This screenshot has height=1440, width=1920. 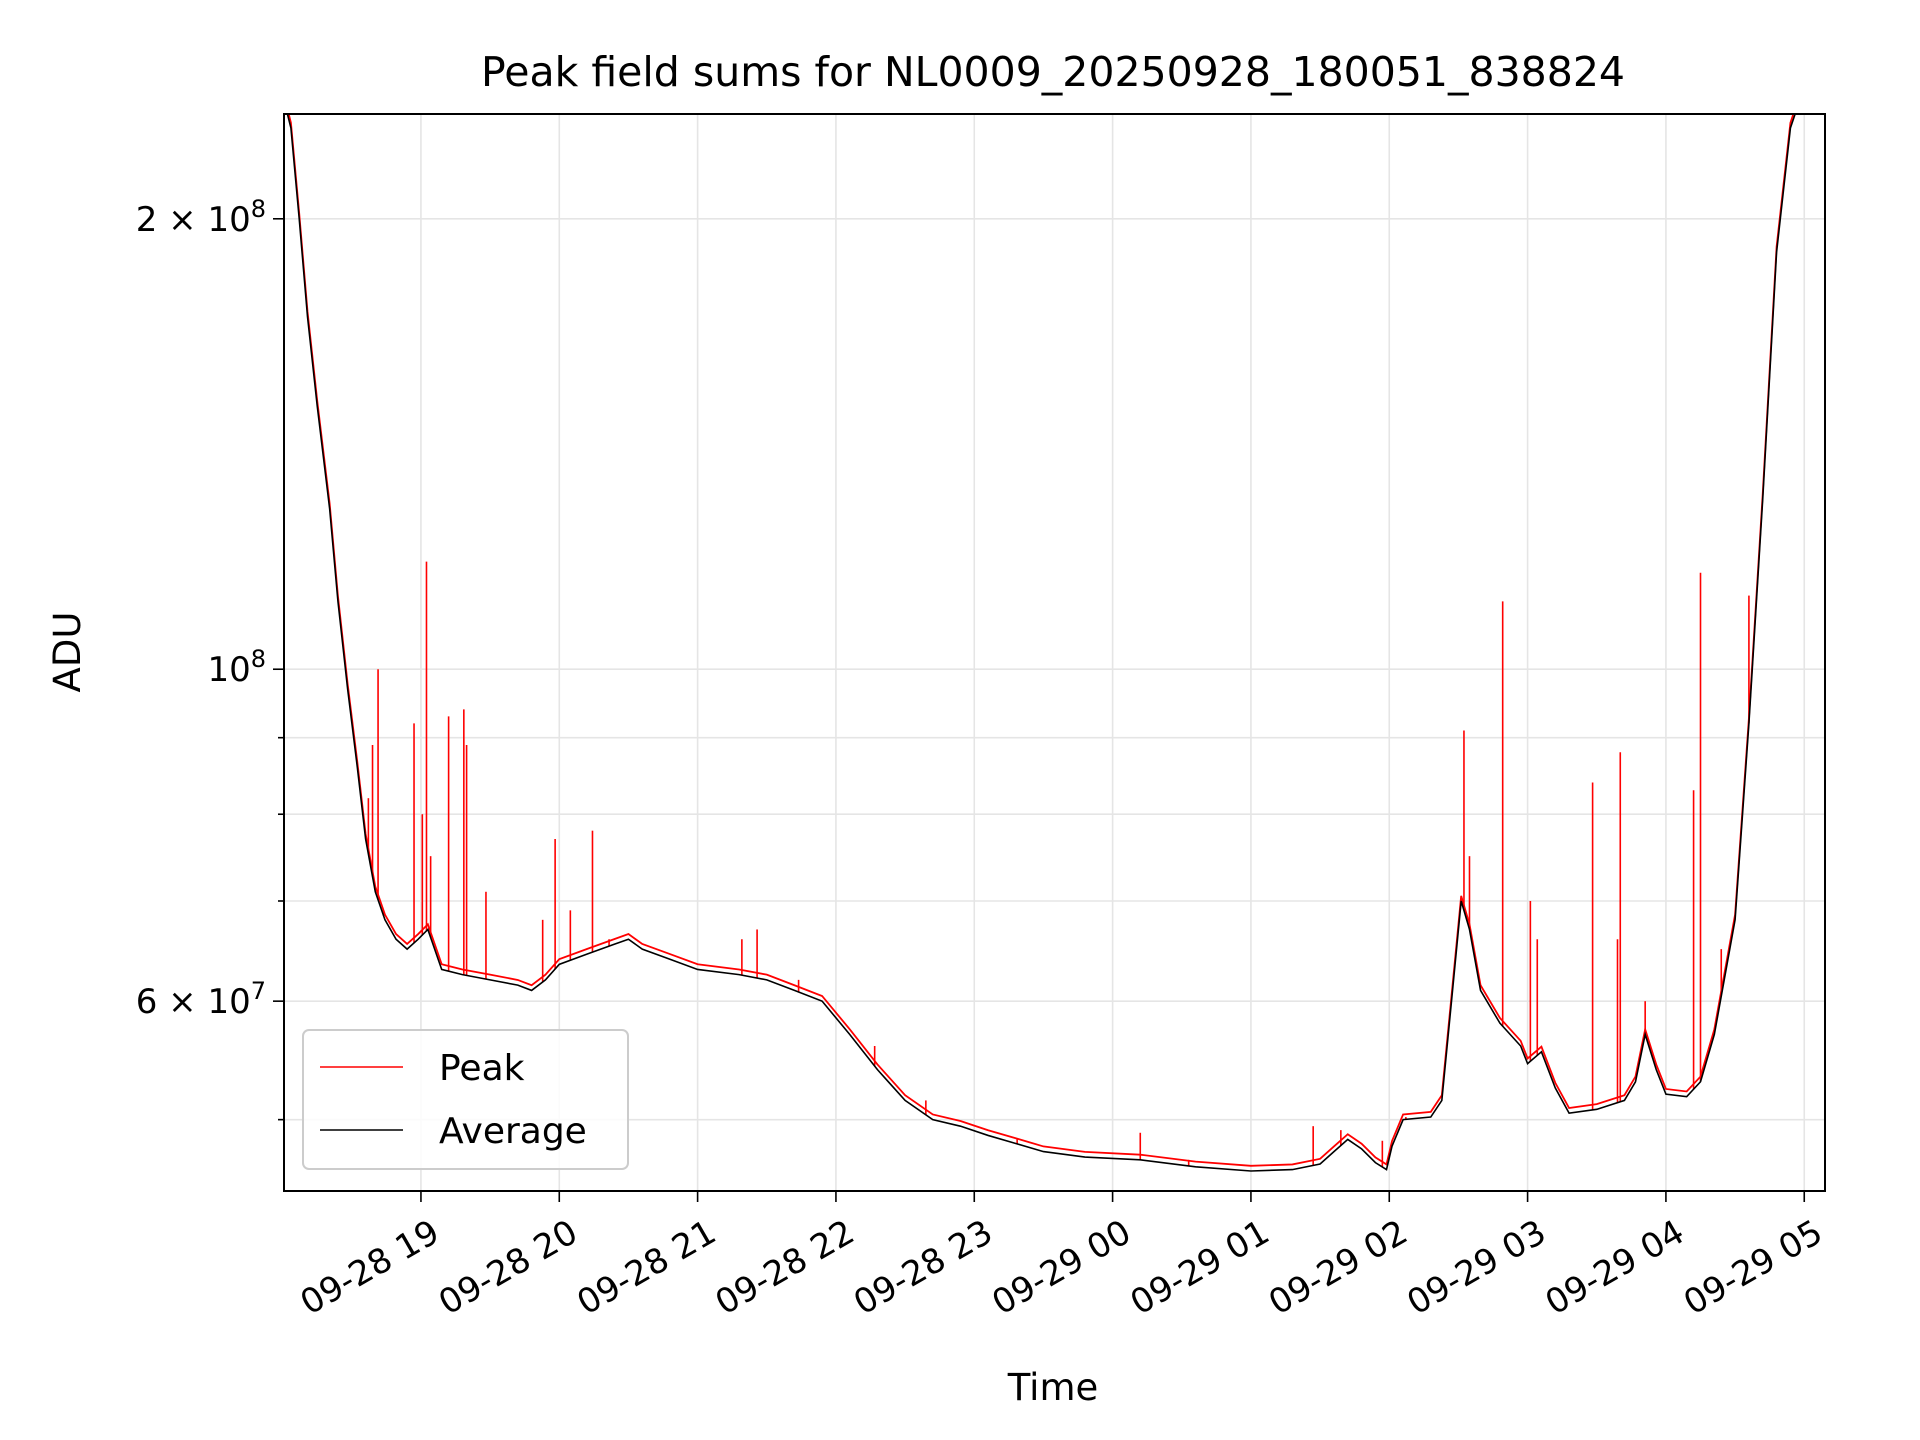 What do you see at coordinates (67, 652) in the screenshot?
I see `y-axis-label: ADU` at bounding box center [67, 652].